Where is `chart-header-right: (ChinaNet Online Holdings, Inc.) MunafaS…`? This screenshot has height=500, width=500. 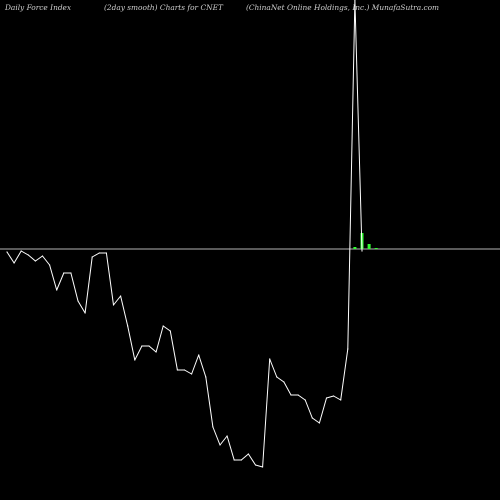 chart-header-right: (ChinaNet Online Holdings, Inc.) MunafaS… is located at coordinates (343, 7).